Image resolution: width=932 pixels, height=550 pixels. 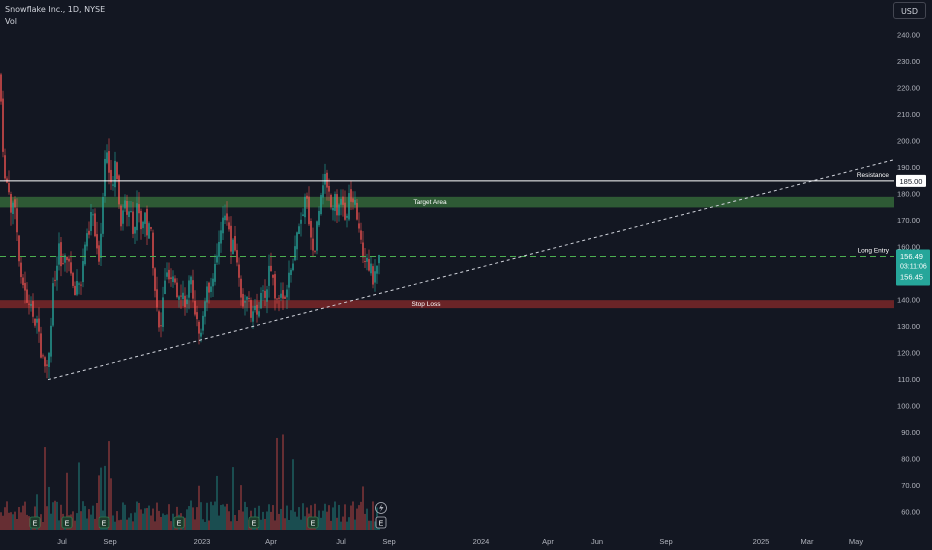 I want to click on x-tick-label: Sep, so click(x=388, y=541).